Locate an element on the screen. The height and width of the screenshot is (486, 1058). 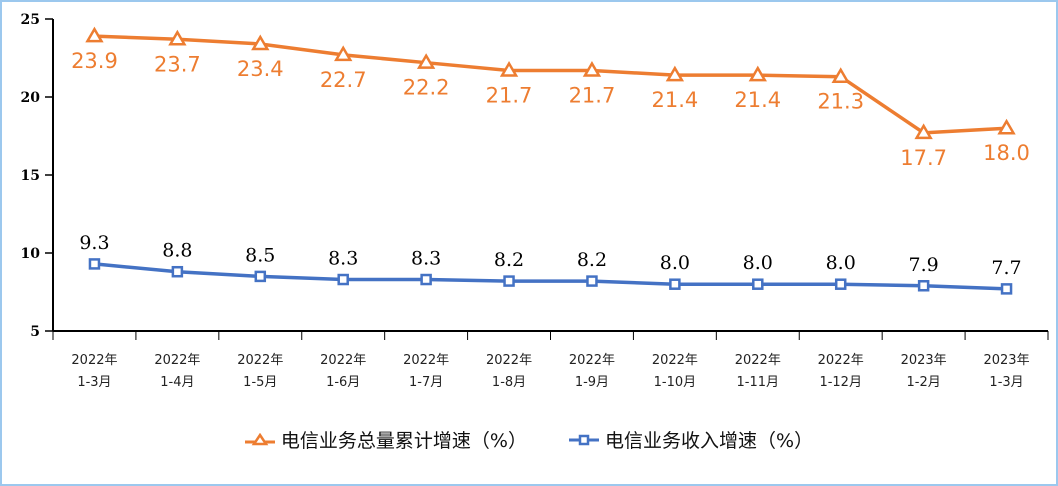
y-tick-label: 25 is located at coordinates (30, 20).